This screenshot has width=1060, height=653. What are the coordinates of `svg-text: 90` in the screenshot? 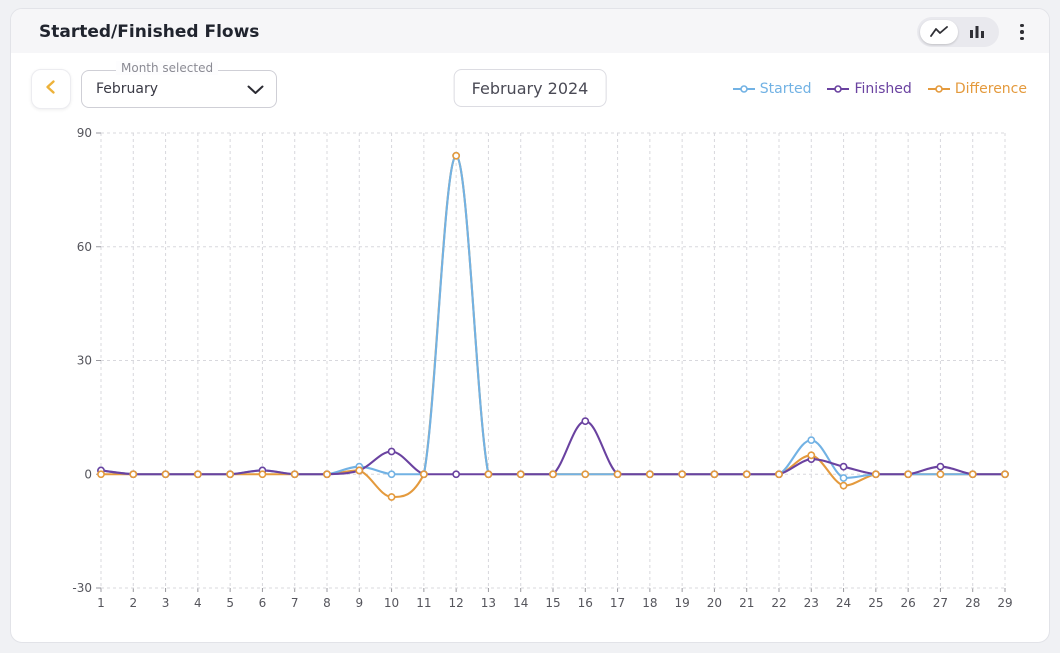 It's located at (84, 133).